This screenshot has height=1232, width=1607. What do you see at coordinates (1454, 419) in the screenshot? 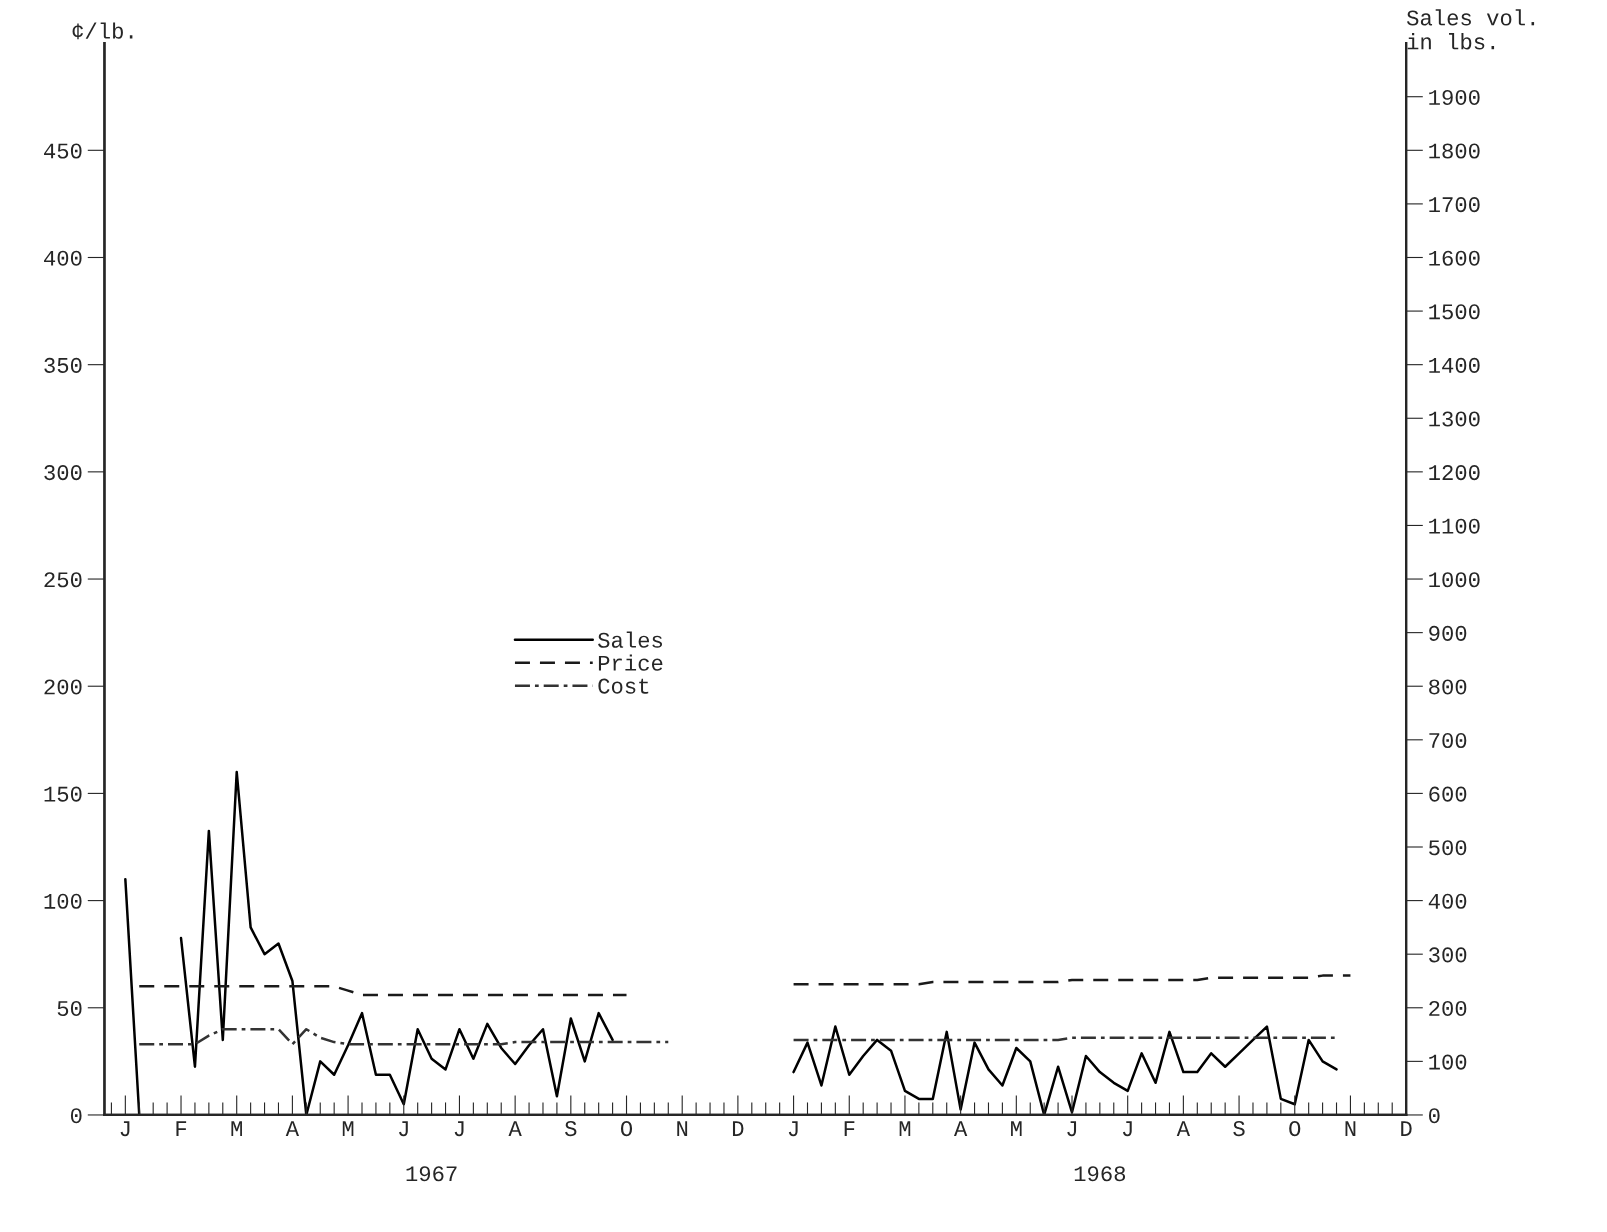
I see `y2-tick-label: 1300` at bounding box center [1454, 419].